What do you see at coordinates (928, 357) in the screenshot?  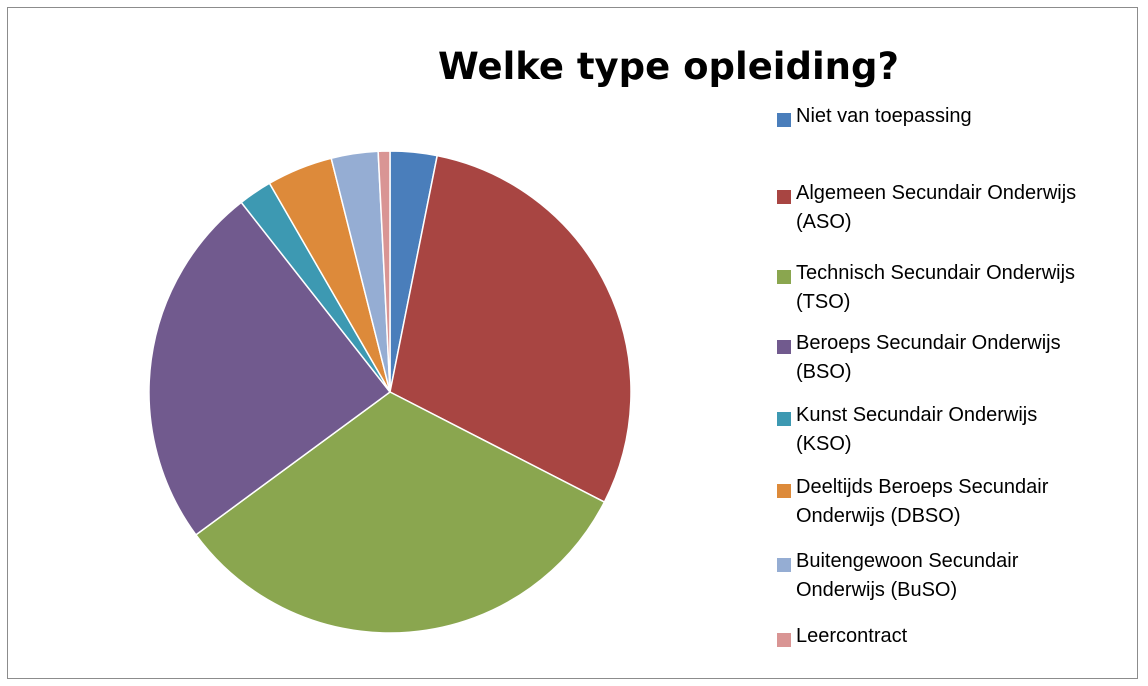 I see `legend-label: Beroeps Secundair Onderwijs (BSO)` at bounding box center [928, 357].